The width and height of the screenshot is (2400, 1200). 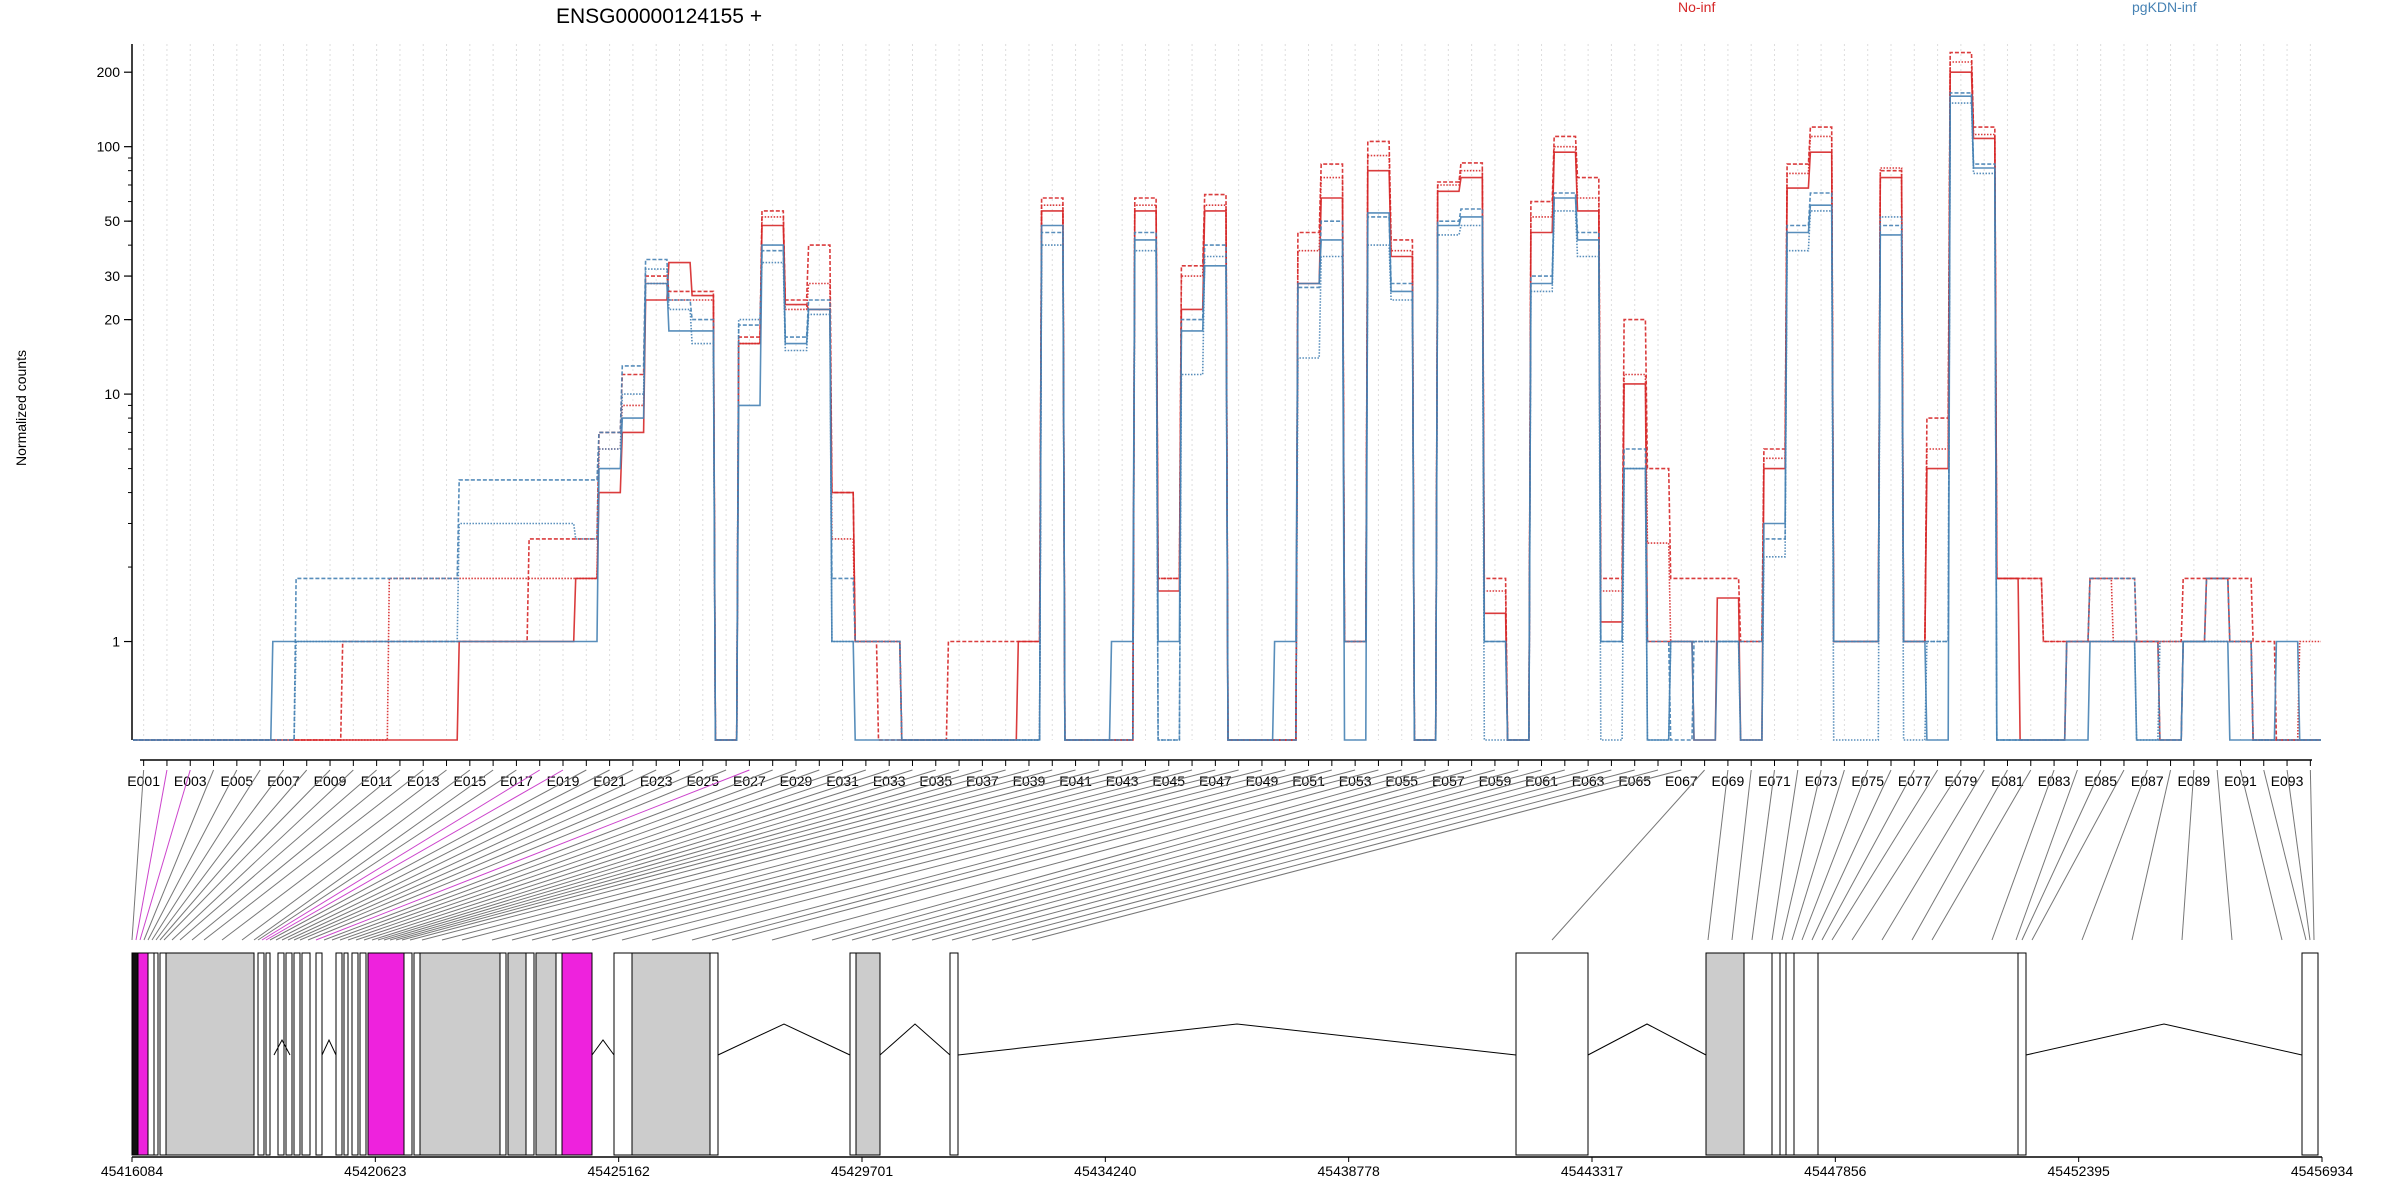 What do you see at coordinates (469, 781) in the screenshot?
I see `x-tick-label: E015` at bounding box center [469, 781].